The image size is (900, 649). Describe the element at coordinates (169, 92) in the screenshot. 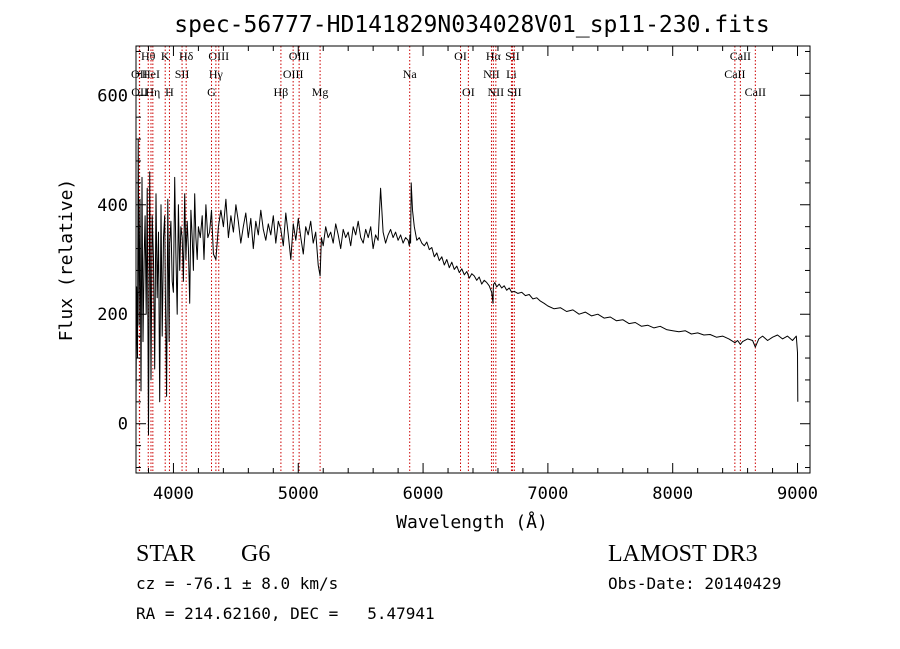

I see `marker-label: H` at that location.